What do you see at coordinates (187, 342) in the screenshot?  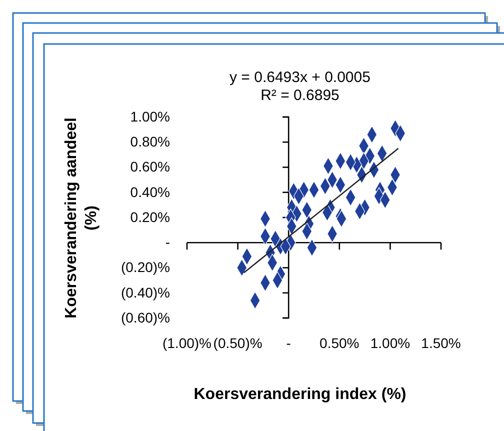 I see `x-tick-label: (1.00)%` at bounding box center [187, 342].